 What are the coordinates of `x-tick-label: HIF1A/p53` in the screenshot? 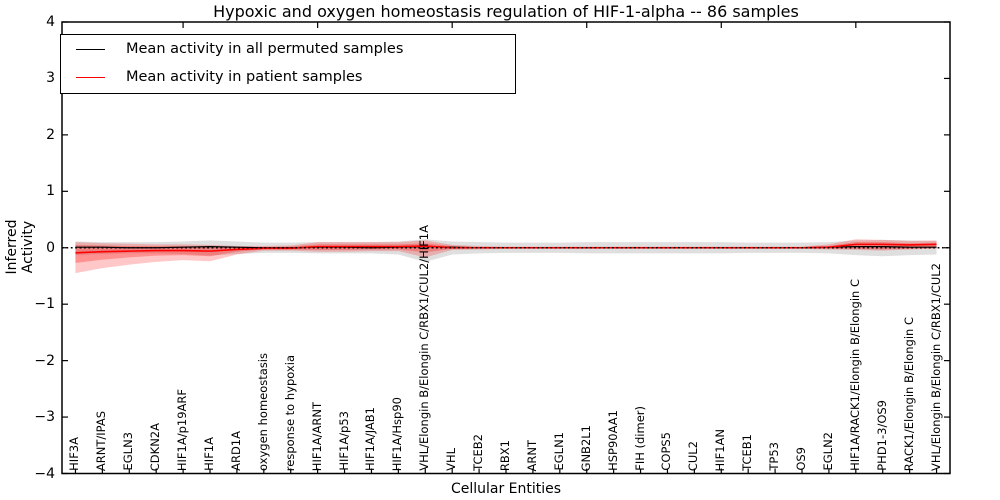 It's located at (343, 441).